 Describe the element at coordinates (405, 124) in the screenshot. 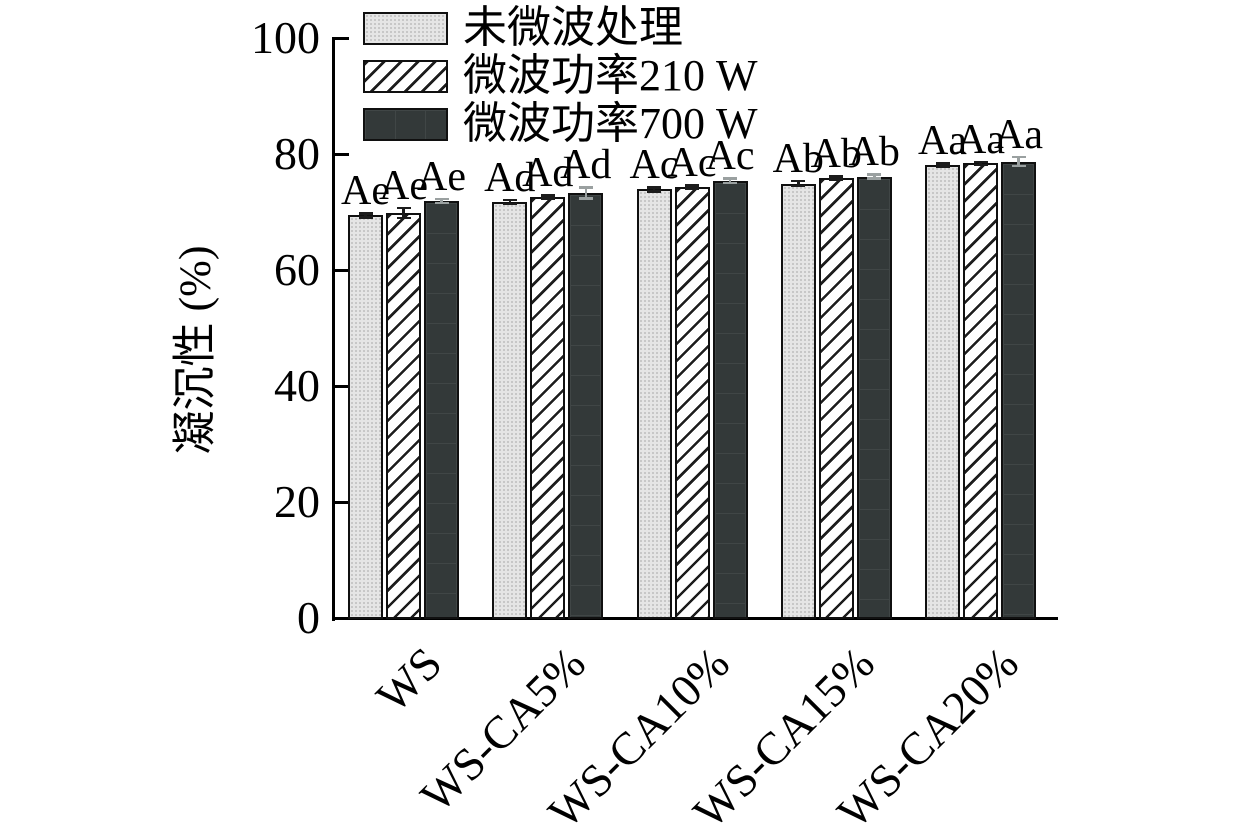

I see `legend-swatch-microwave-700w` at that location.